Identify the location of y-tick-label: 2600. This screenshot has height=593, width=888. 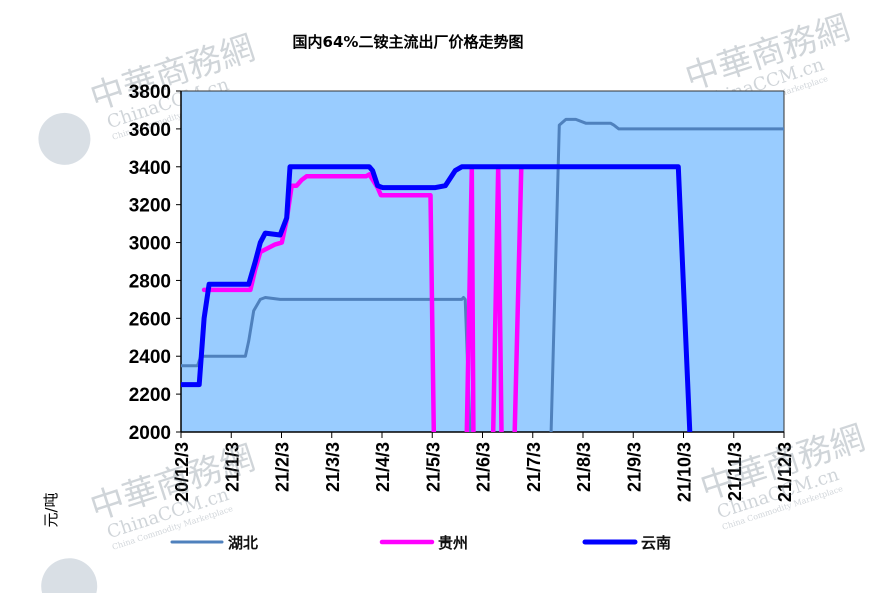
(150, 319).